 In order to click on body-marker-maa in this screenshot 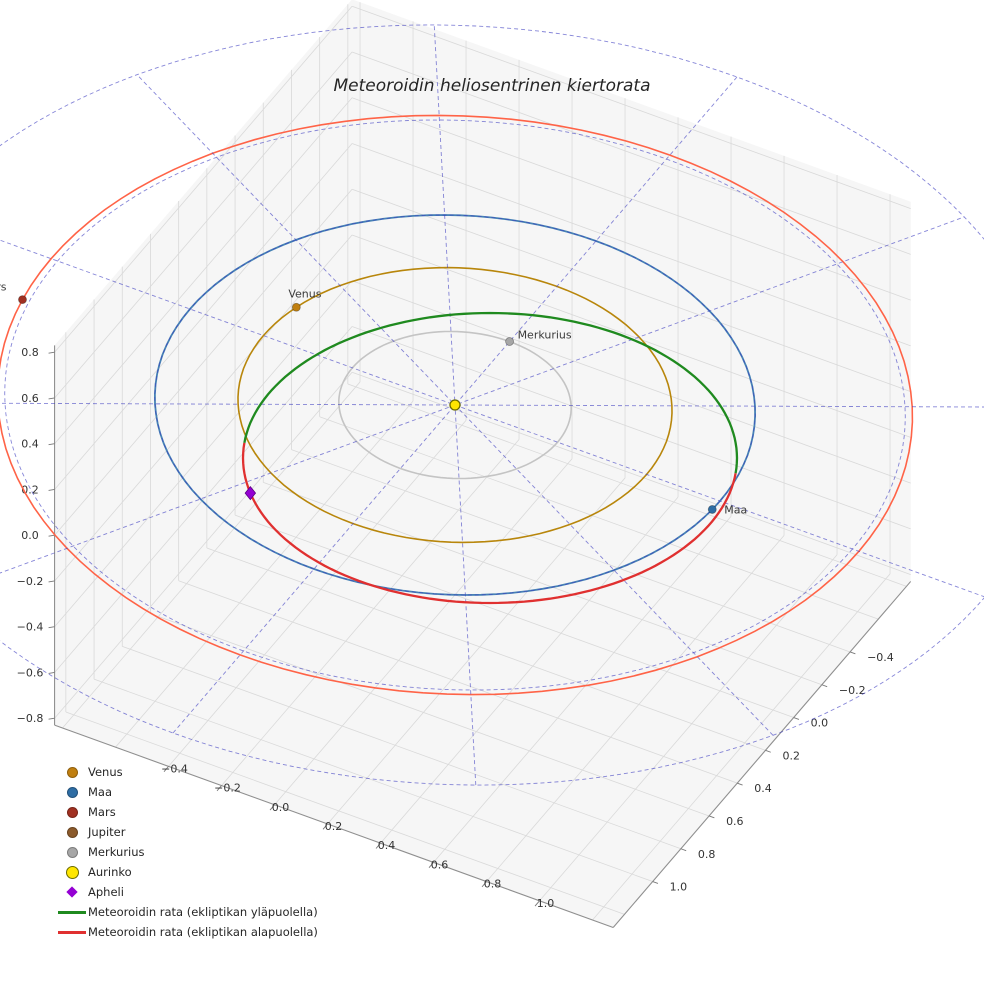, I will do `click(712, 509)`.